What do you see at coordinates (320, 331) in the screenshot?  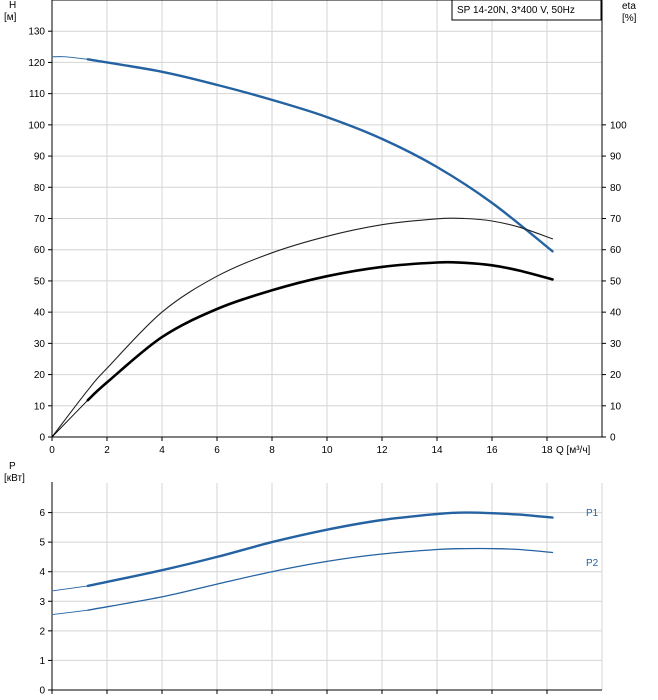 I see `series-line-eta-thick` at bounding box center [320, 331].